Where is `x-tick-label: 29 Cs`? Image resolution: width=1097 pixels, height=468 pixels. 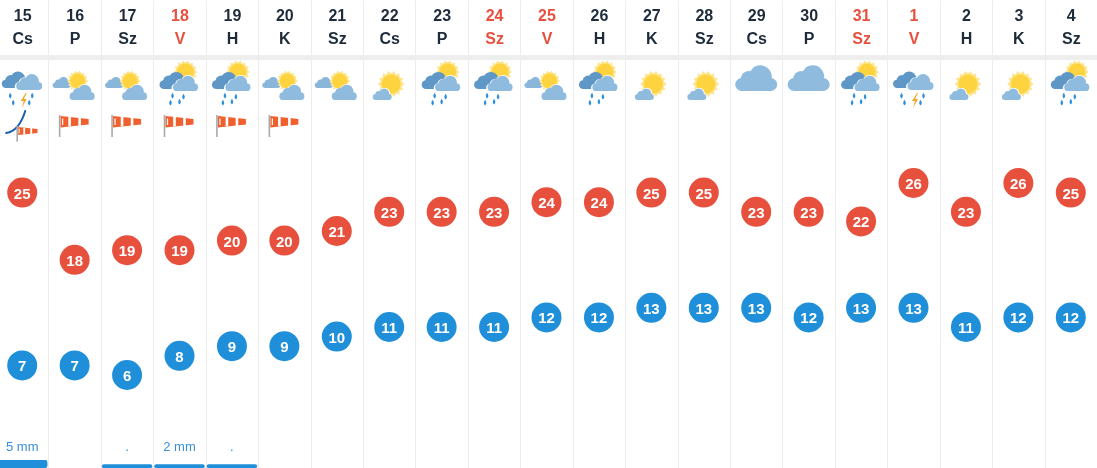
x-tick-label: 29 Cs is located at coordinates (757, 26).